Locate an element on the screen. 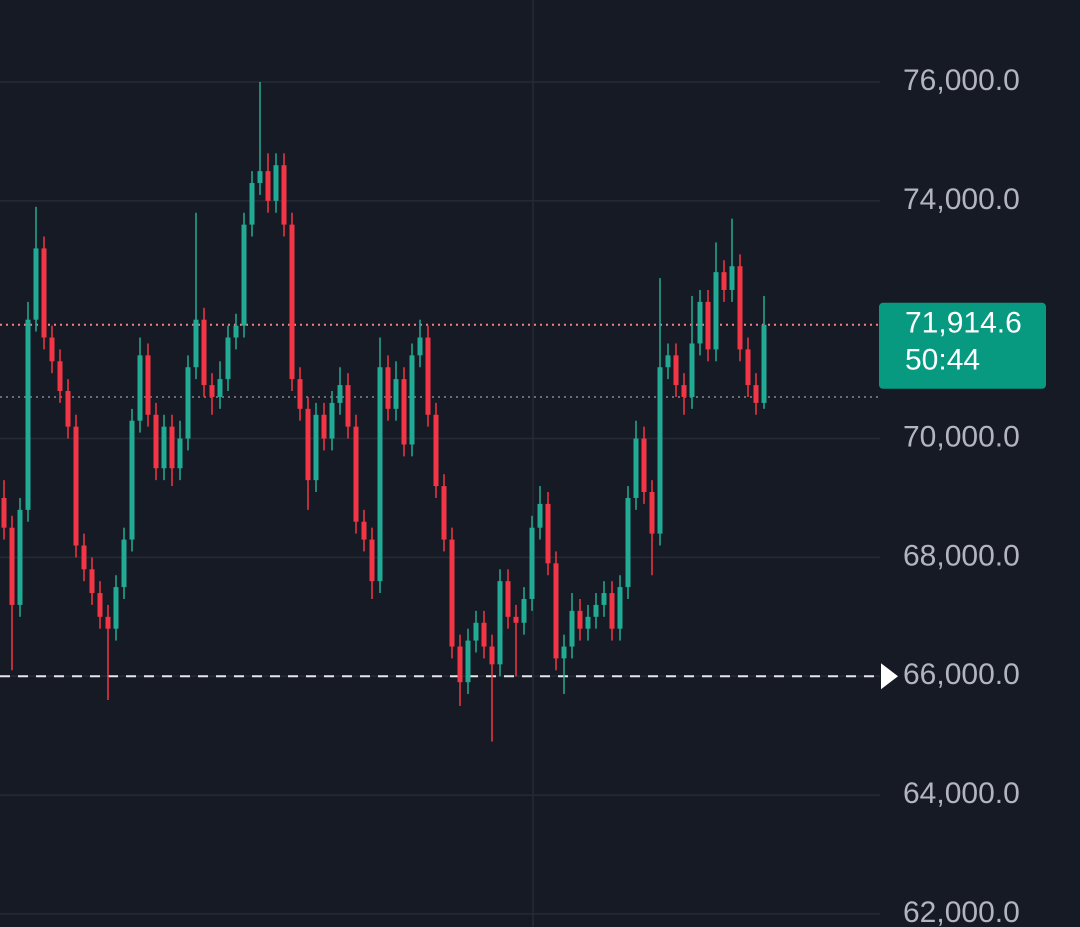 This screenshot has height=927, width=1080. y-tick-label: 66,000.0 is located at coordinates (961, 674).